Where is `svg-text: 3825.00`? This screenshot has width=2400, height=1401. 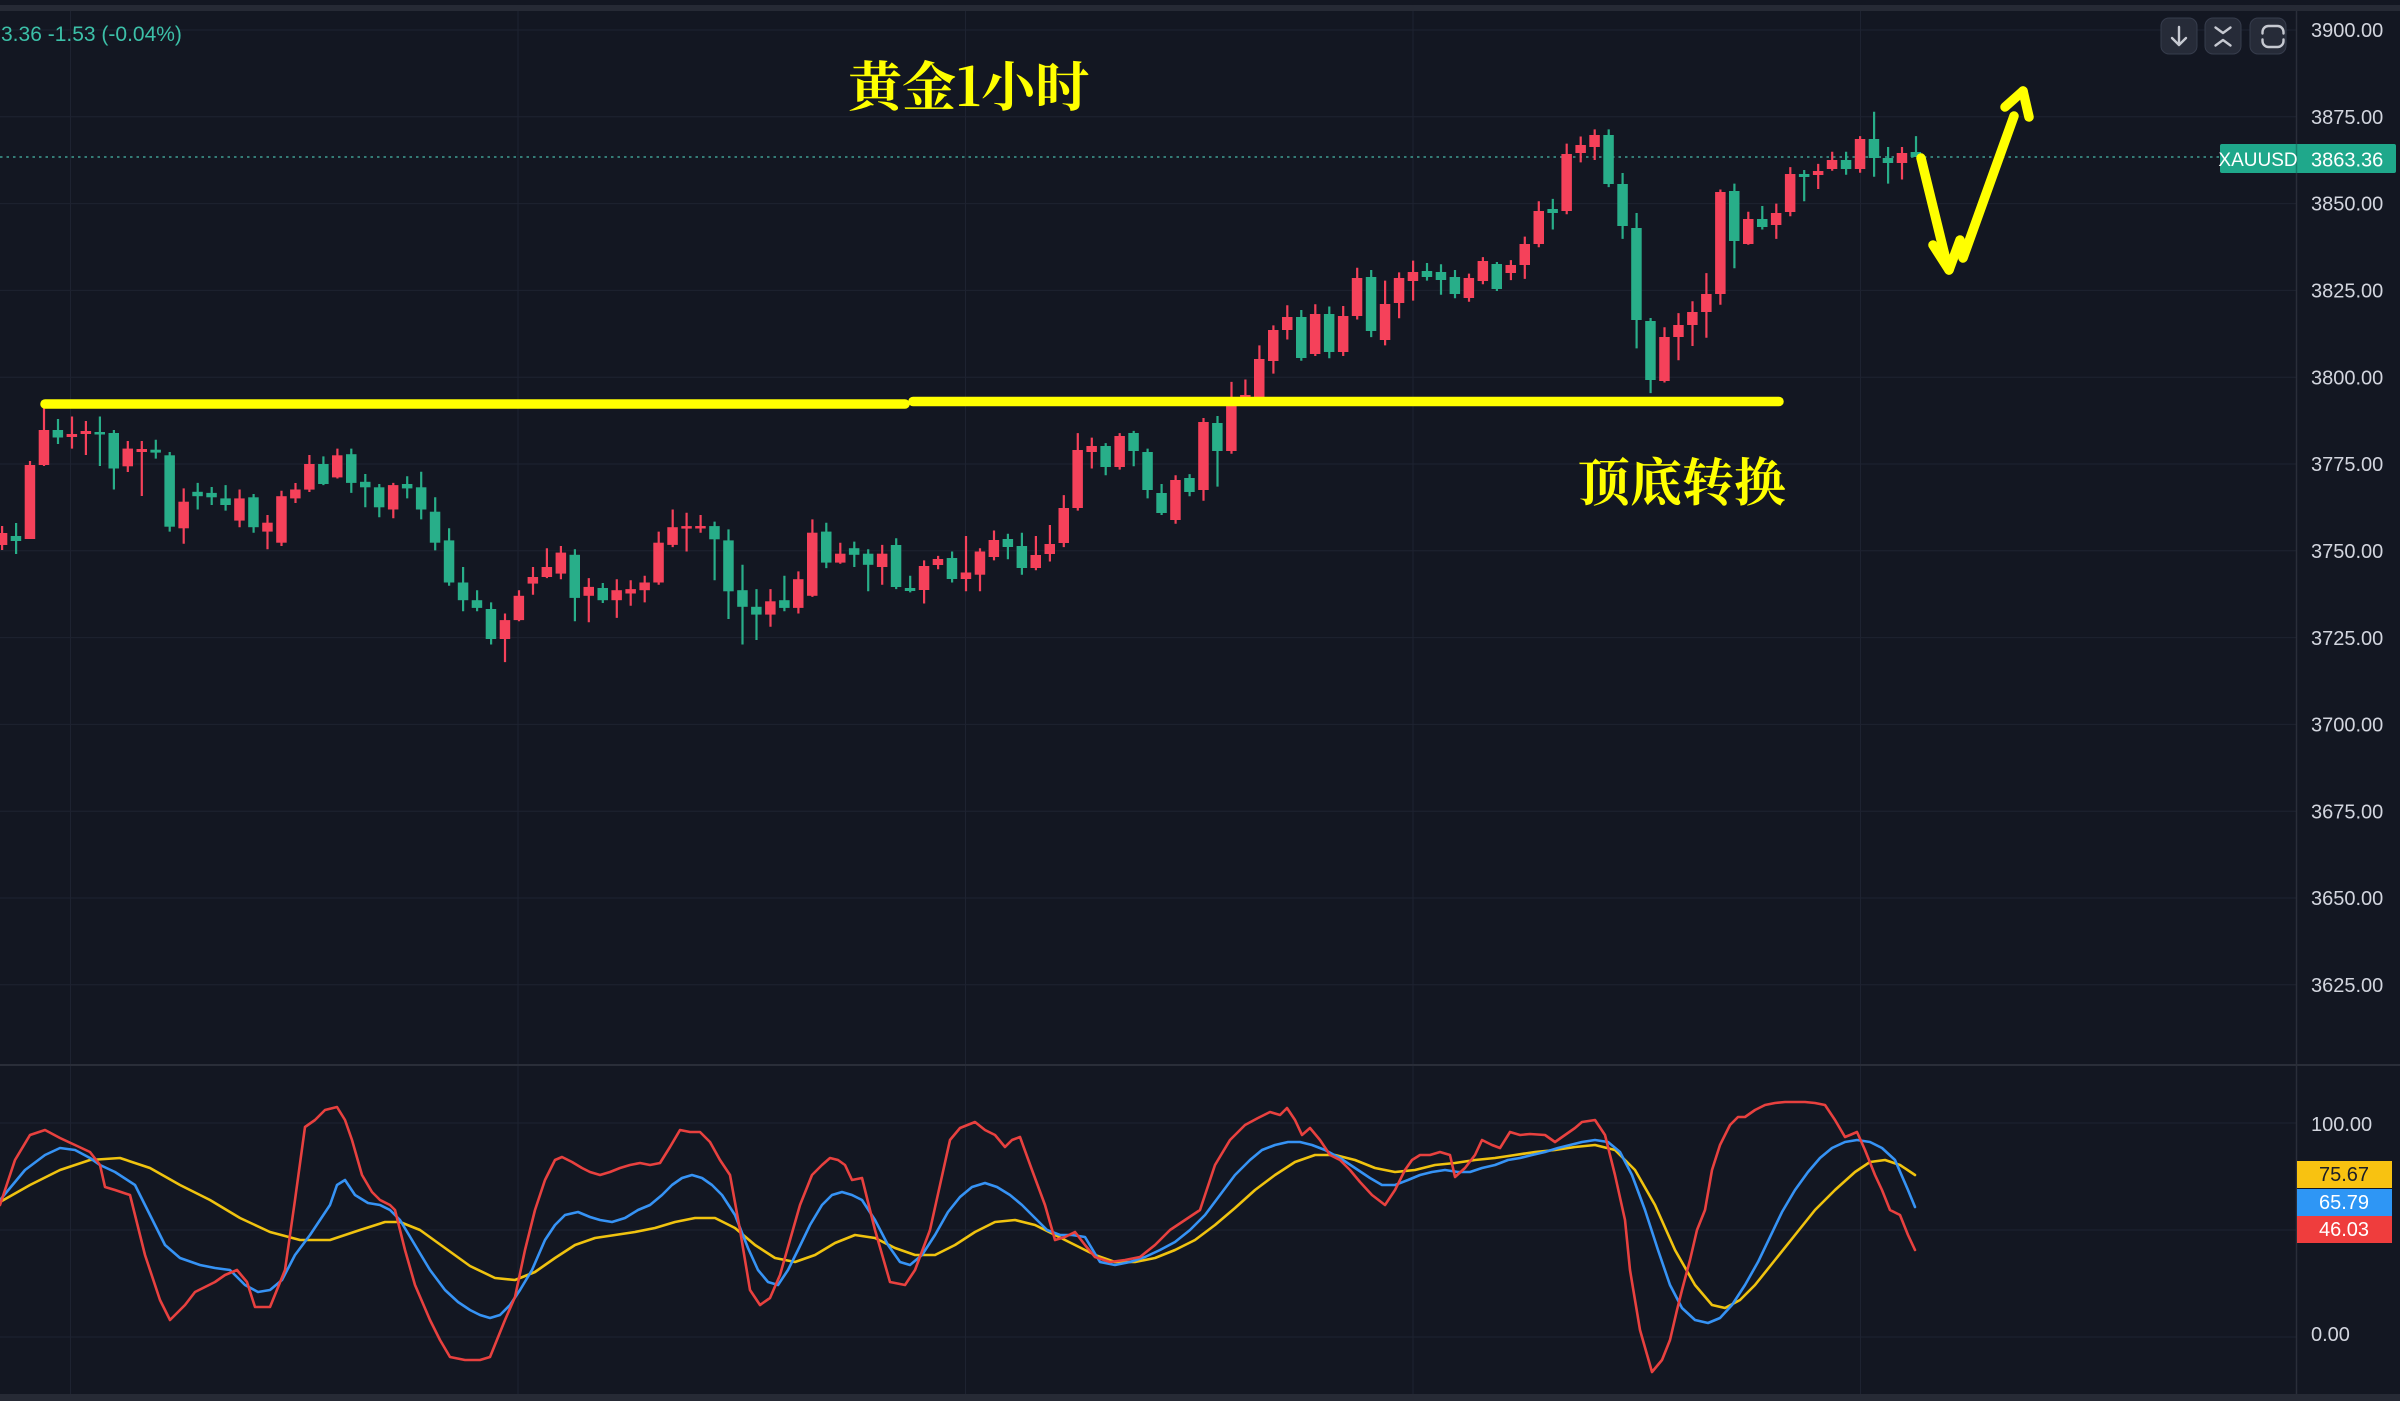 svg-text: 3825.00 is located at coordinates (2347, 292).